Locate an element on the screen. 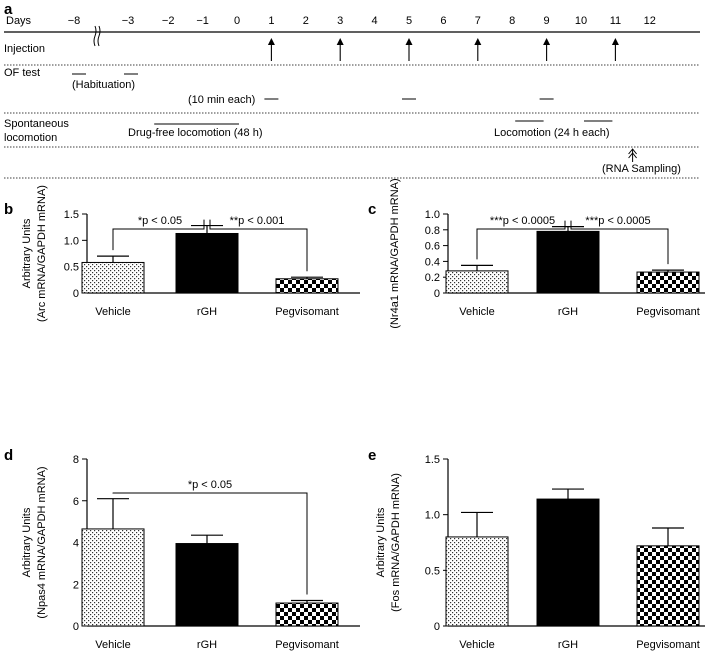 This screenshot has width=709, height=671. row-label-of-test: OF test is located at coordinates (22, 73).